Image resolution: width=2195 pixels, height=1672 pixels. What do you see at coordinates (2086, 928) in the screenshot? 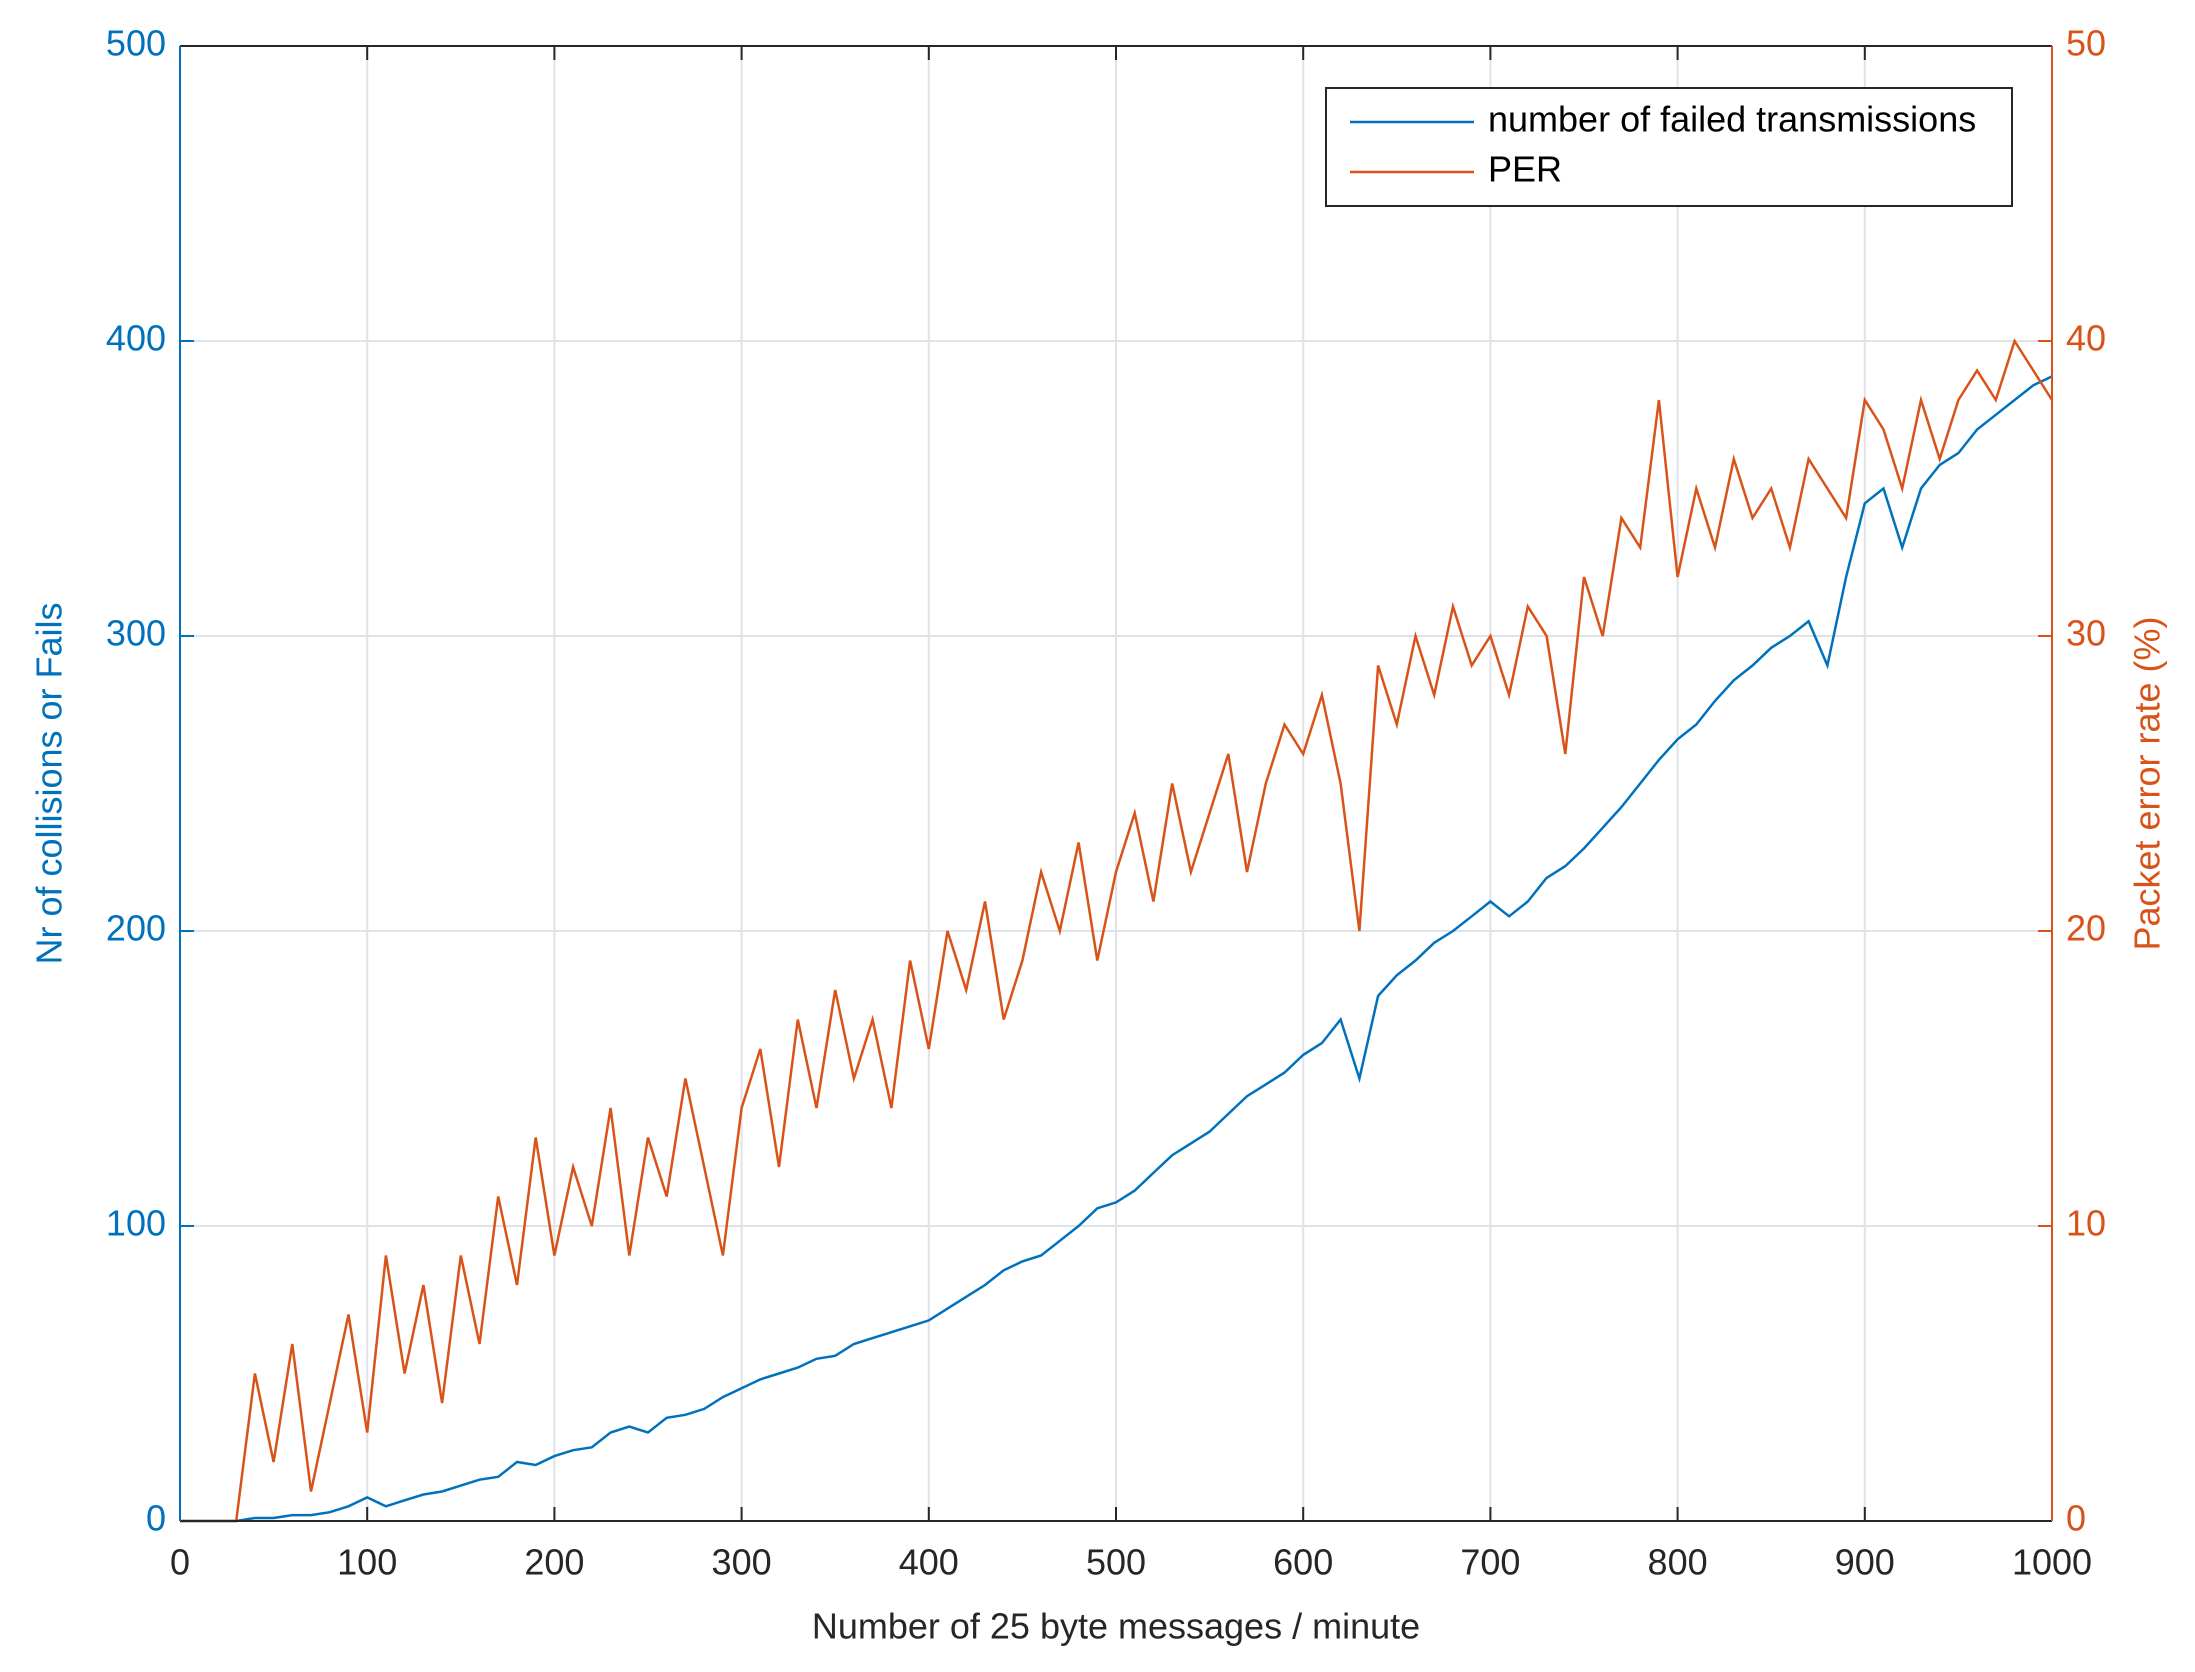
I see `y2-tick-label: 20` at bounding box center [2086, 928].